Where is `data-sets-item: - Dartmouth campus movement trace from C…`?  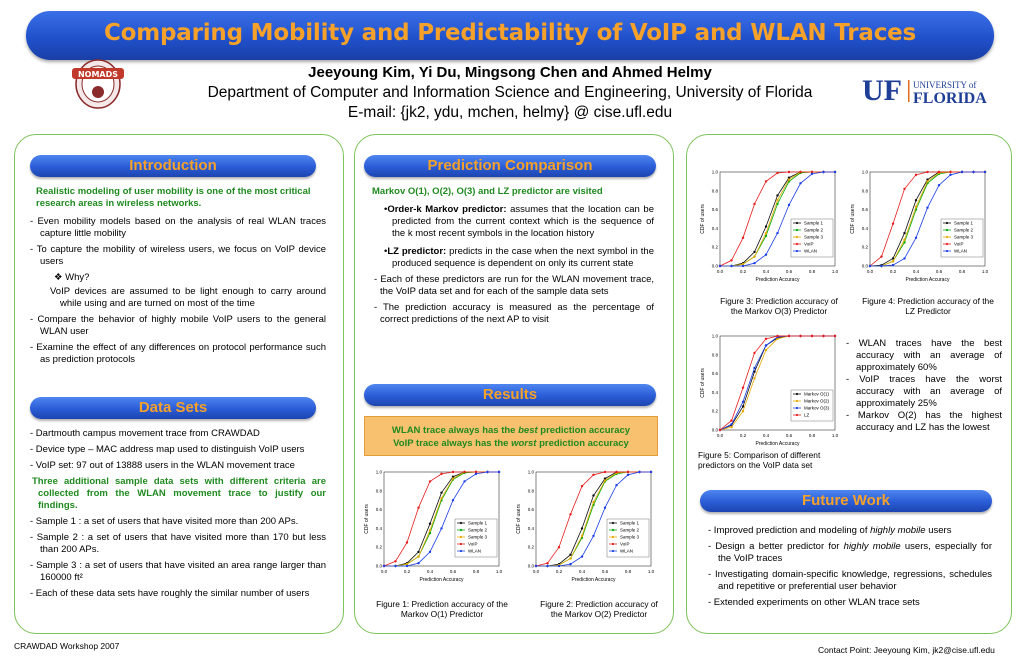
data-sets-item: - Dartmouth campus movement trace from C… is located at coordinates (145, 433).